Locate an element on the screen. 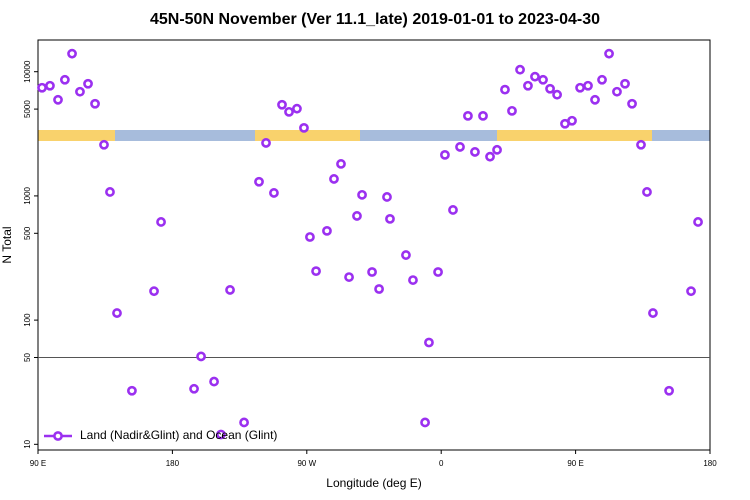  legend-label: Land (Nadir&Glint) and Ocean (Glint) is located at coordinates (178, 435).